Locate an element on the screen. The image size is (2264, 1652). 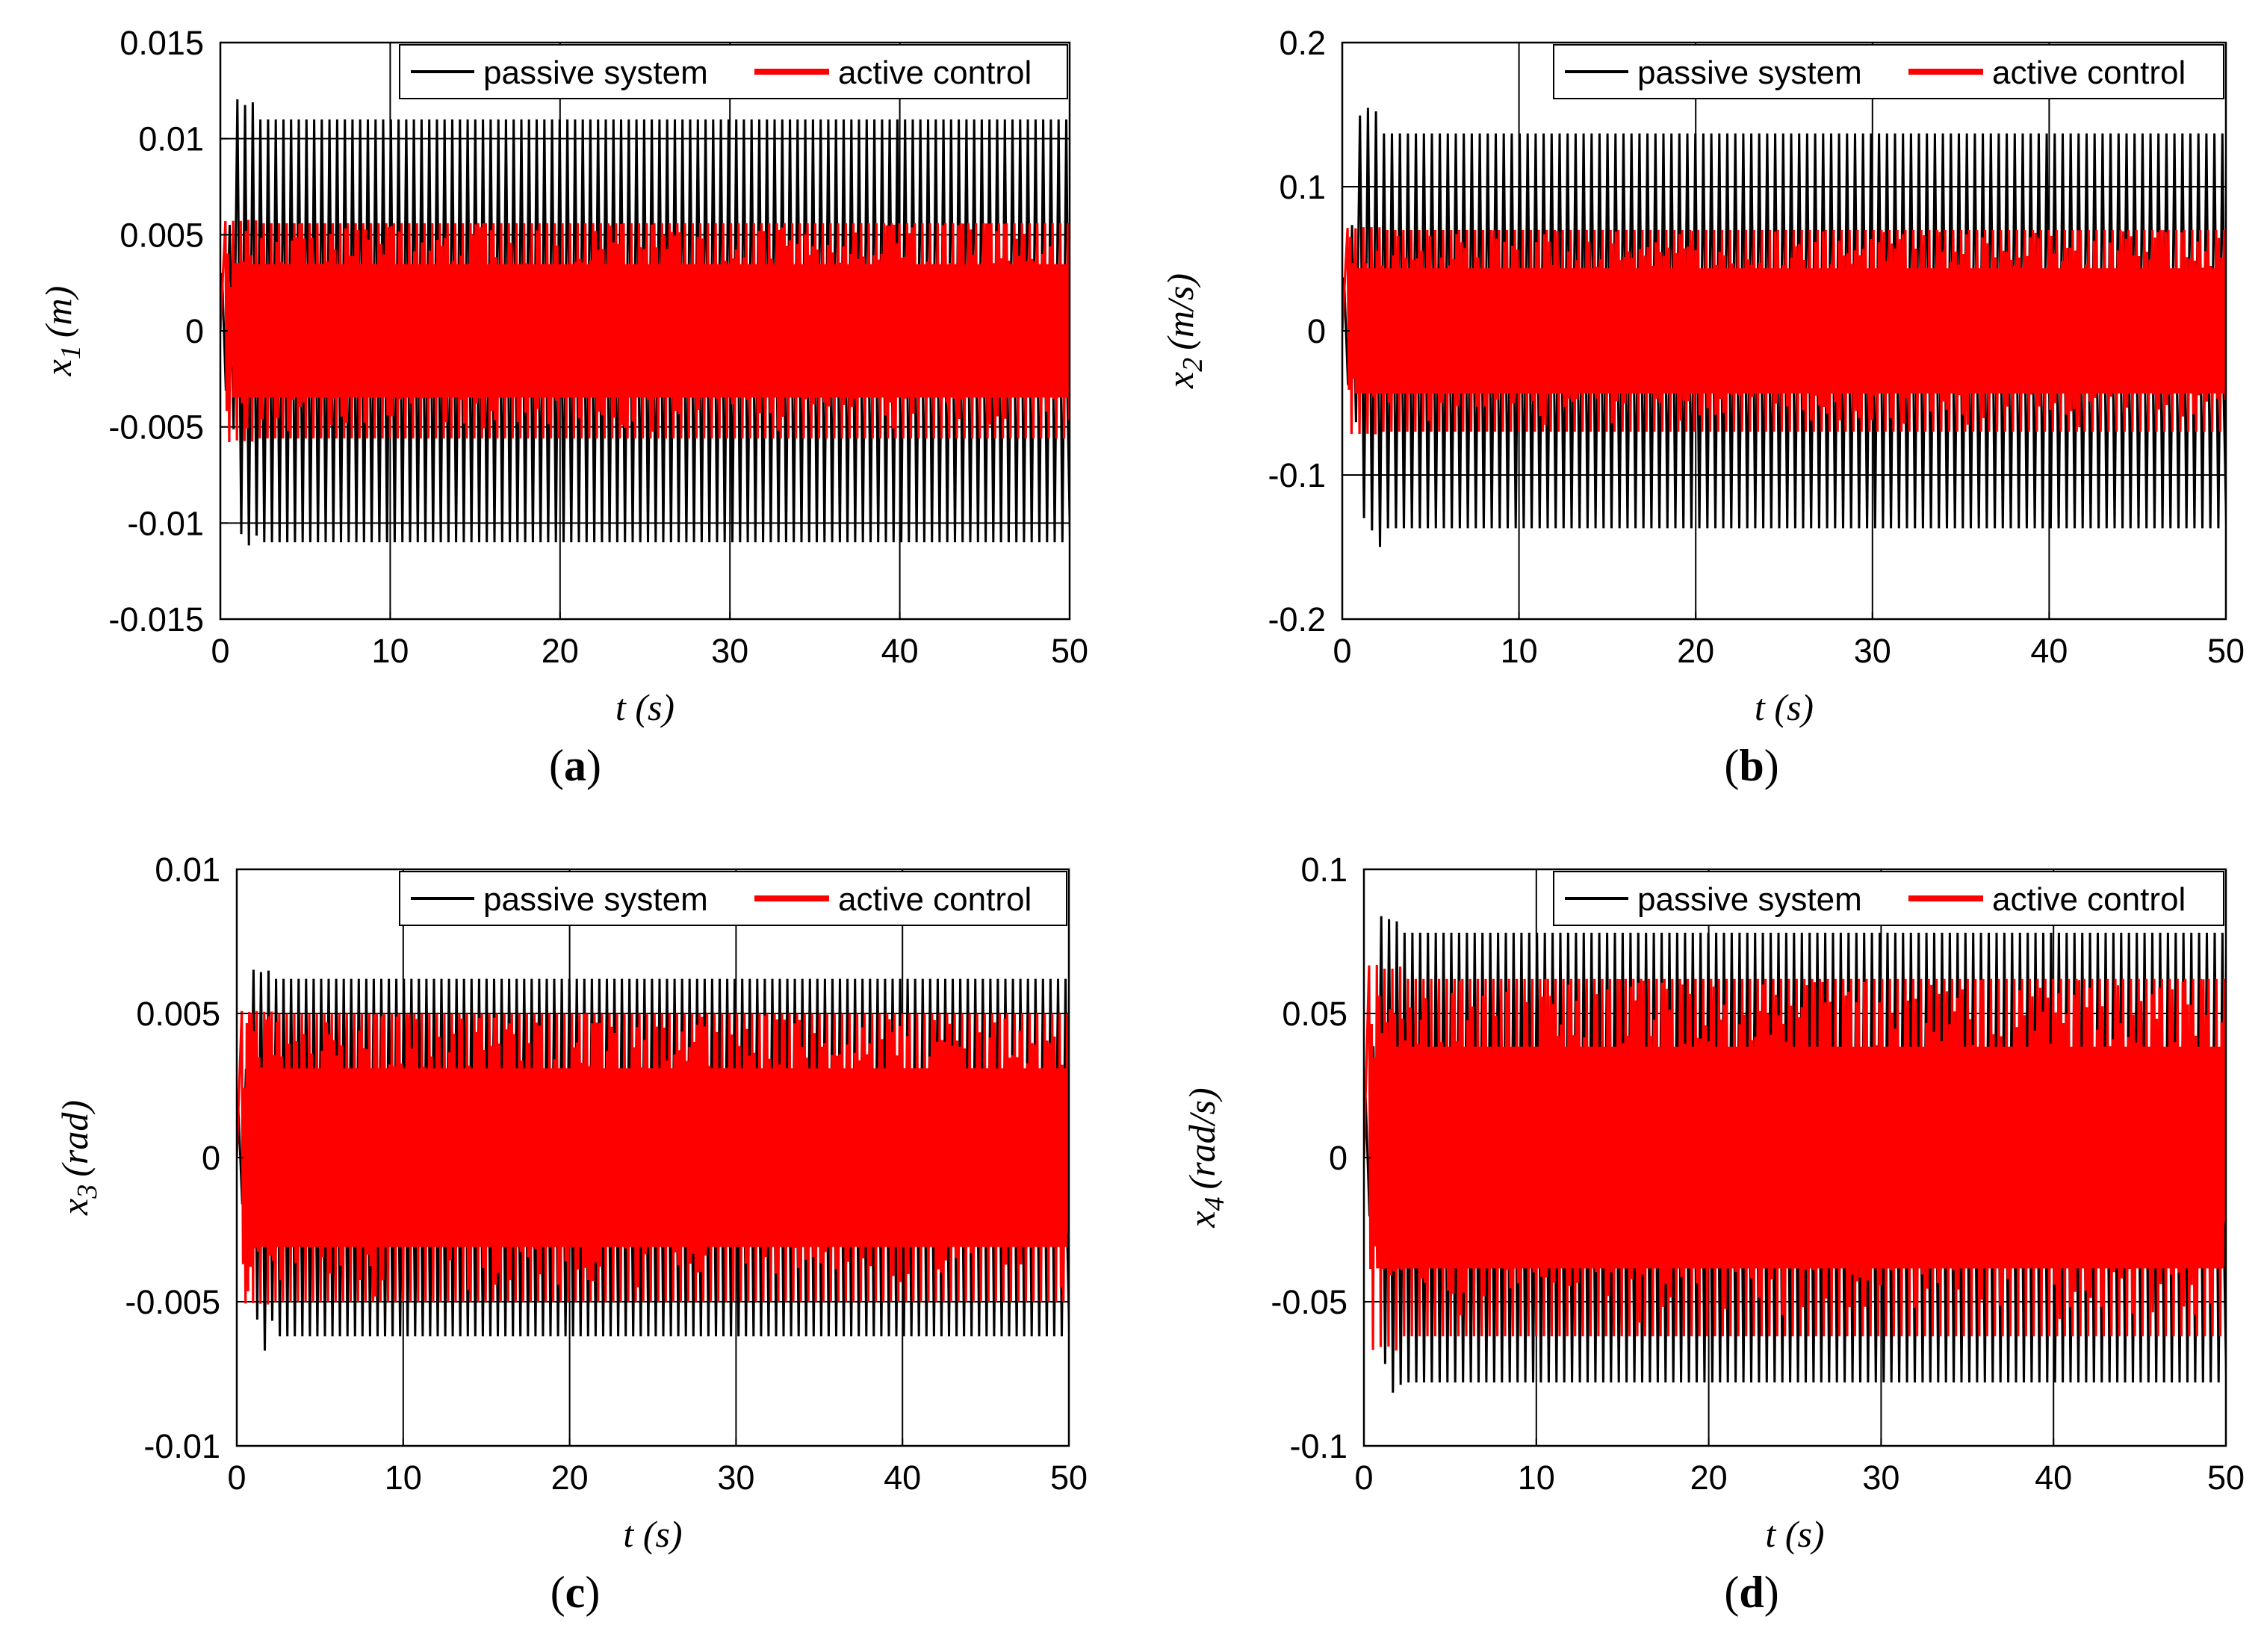
y-axis-label-unit: (rad/s) is located at coordinates (1202, 1138).